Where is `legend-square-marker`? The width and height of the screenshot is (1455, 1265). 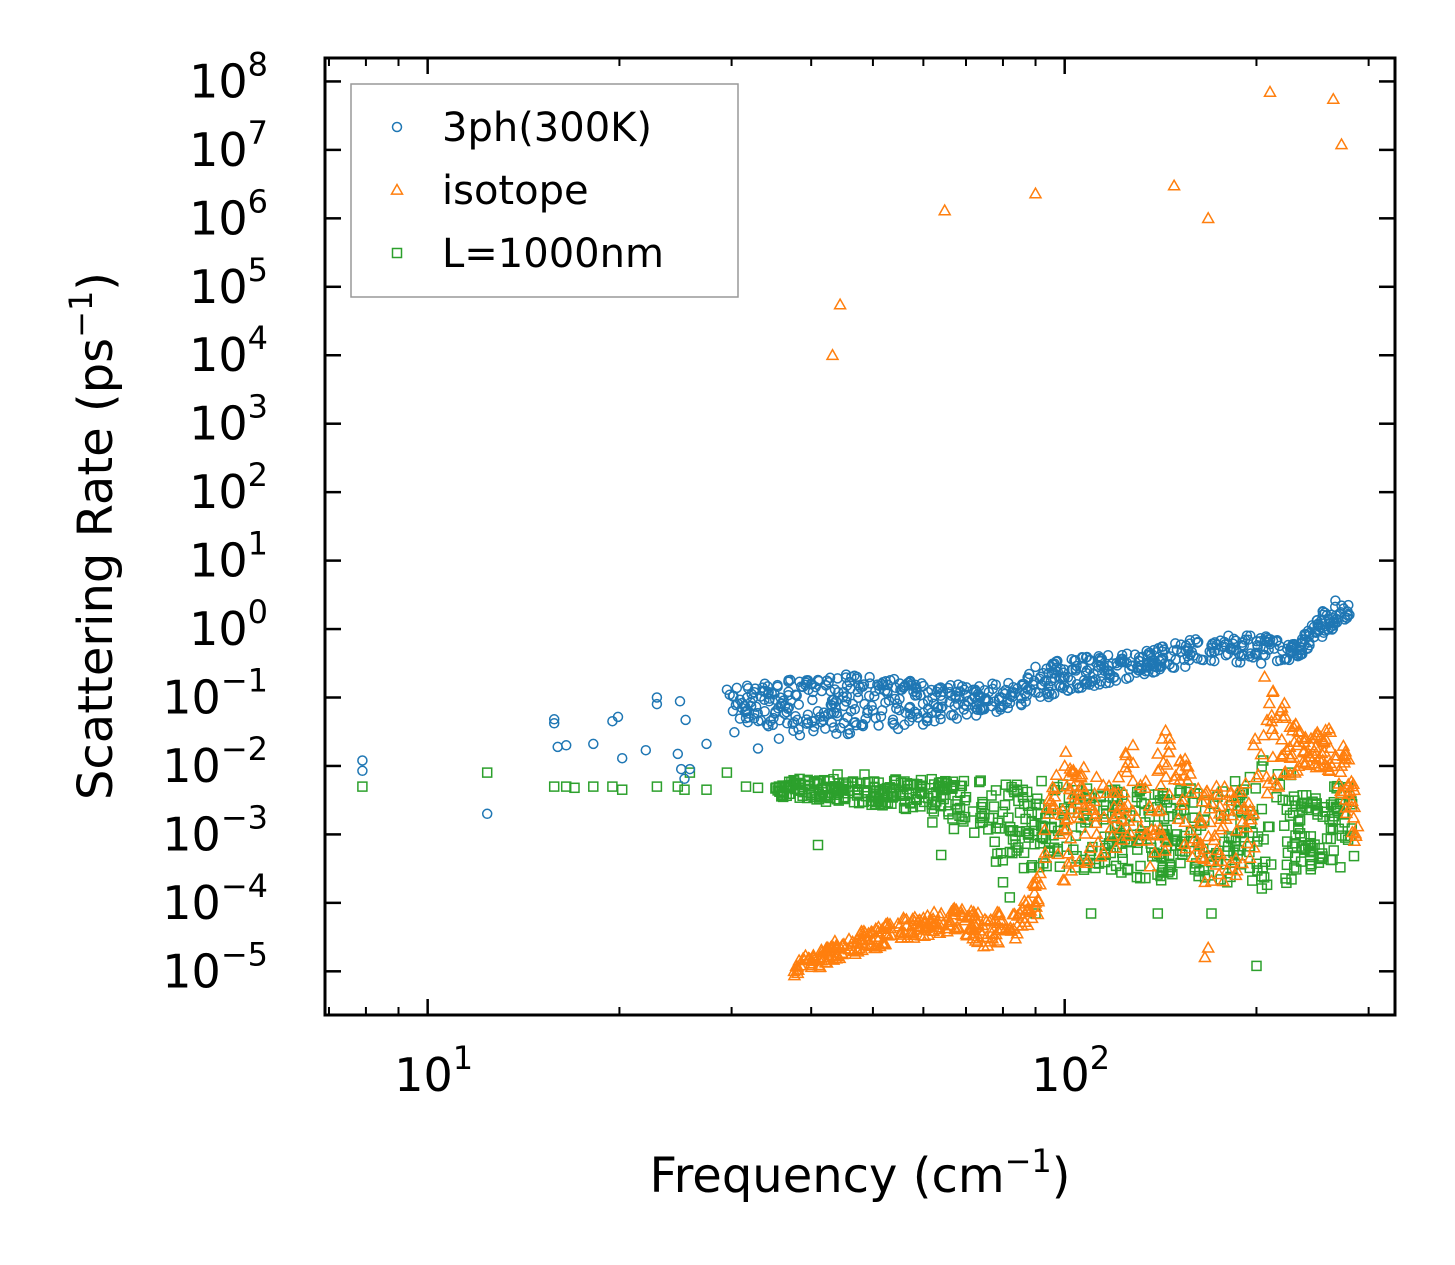 legend-square-marker is located at coordinates (397, 253).